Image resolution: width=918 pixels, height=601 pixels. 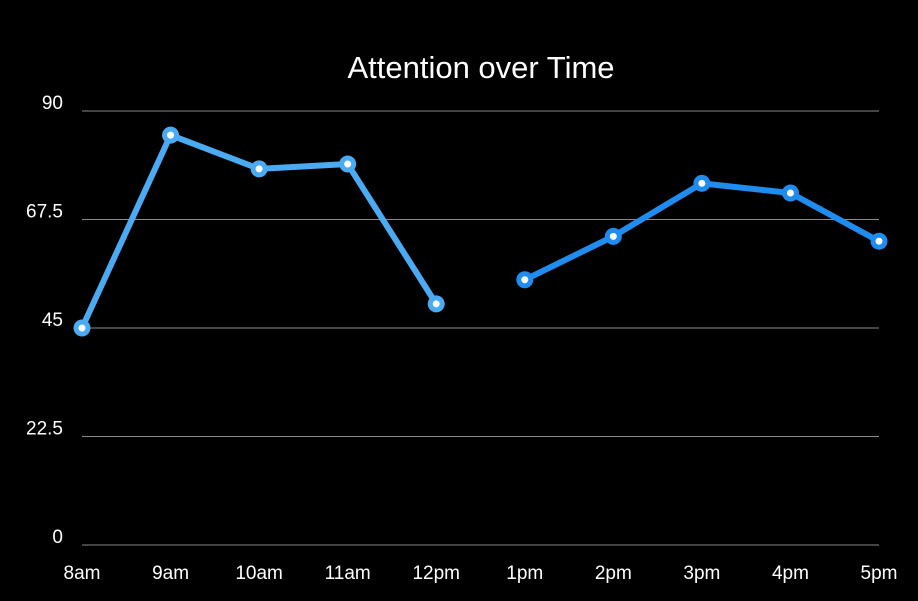 I want to click on x-tick-label: 8am, so click(x=82, y=573).